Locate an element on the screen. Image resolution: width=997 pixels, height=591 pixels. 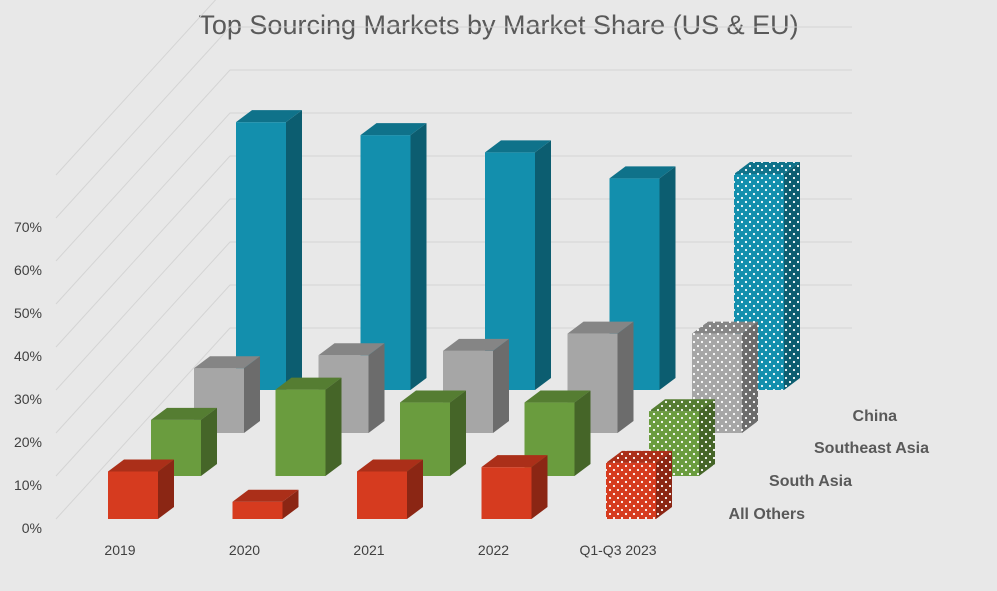
bar-all-others-2022 is located at coordinates (514, 487).